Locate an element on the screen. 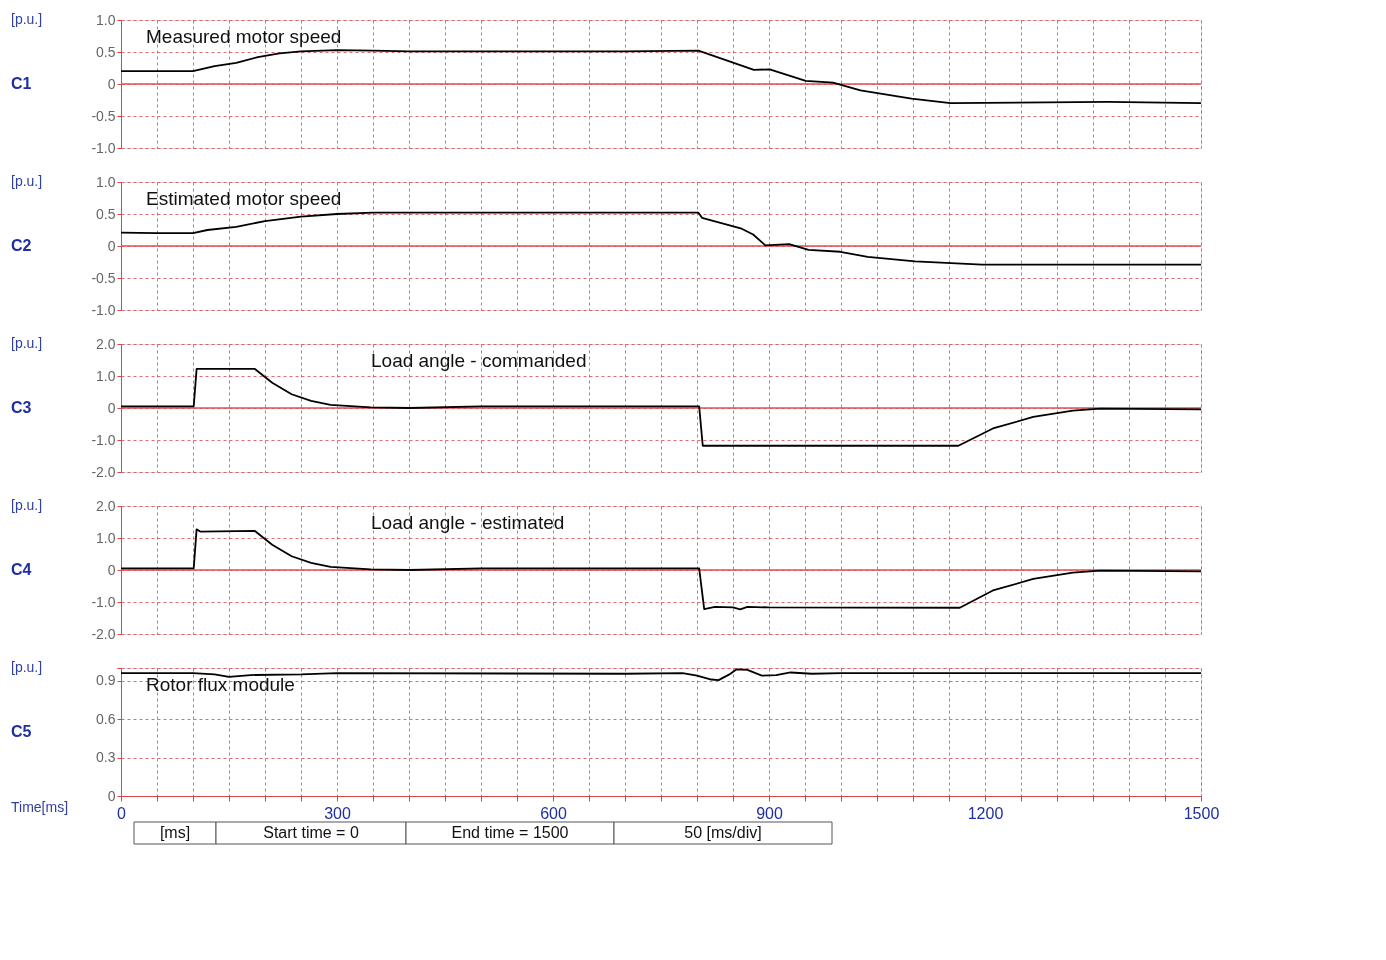  chart-title: Estimated motor speed is located at coordinates (244, 198).